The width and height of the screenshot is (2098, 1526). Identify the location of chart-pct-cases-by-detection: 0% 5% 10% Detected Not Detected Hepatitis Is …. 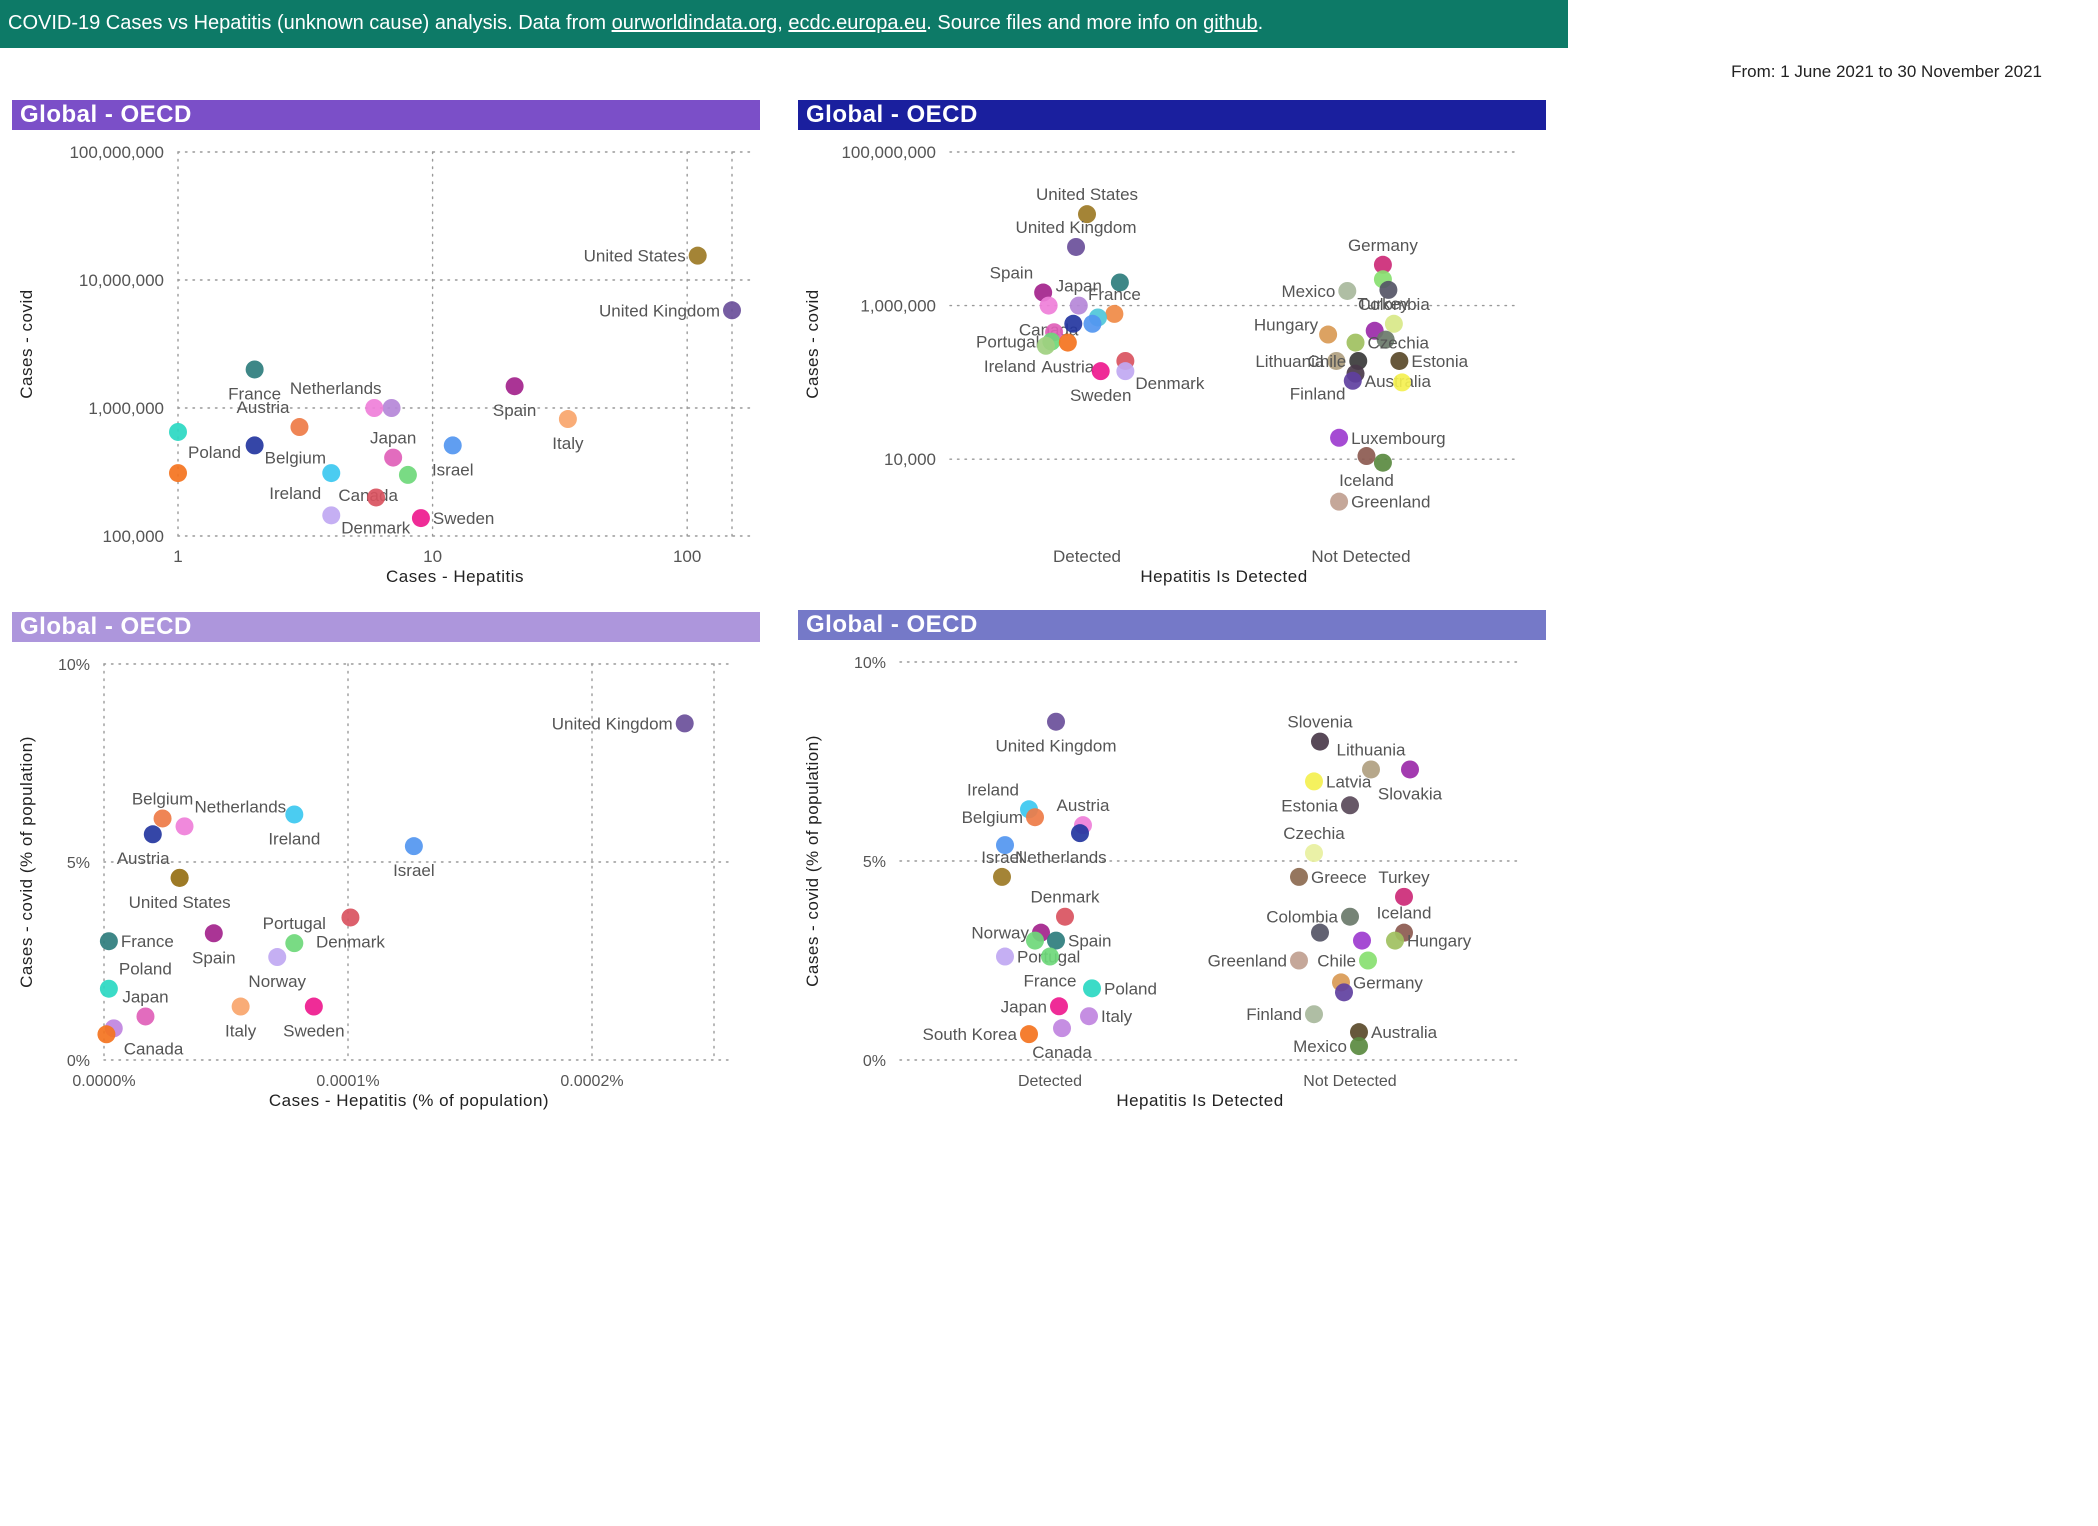
(1178, 866).